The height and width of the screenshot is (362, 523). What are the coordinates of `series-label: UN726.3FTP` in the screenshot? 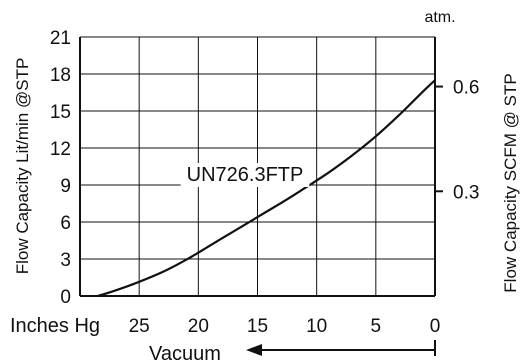 It's located at (245, 175).